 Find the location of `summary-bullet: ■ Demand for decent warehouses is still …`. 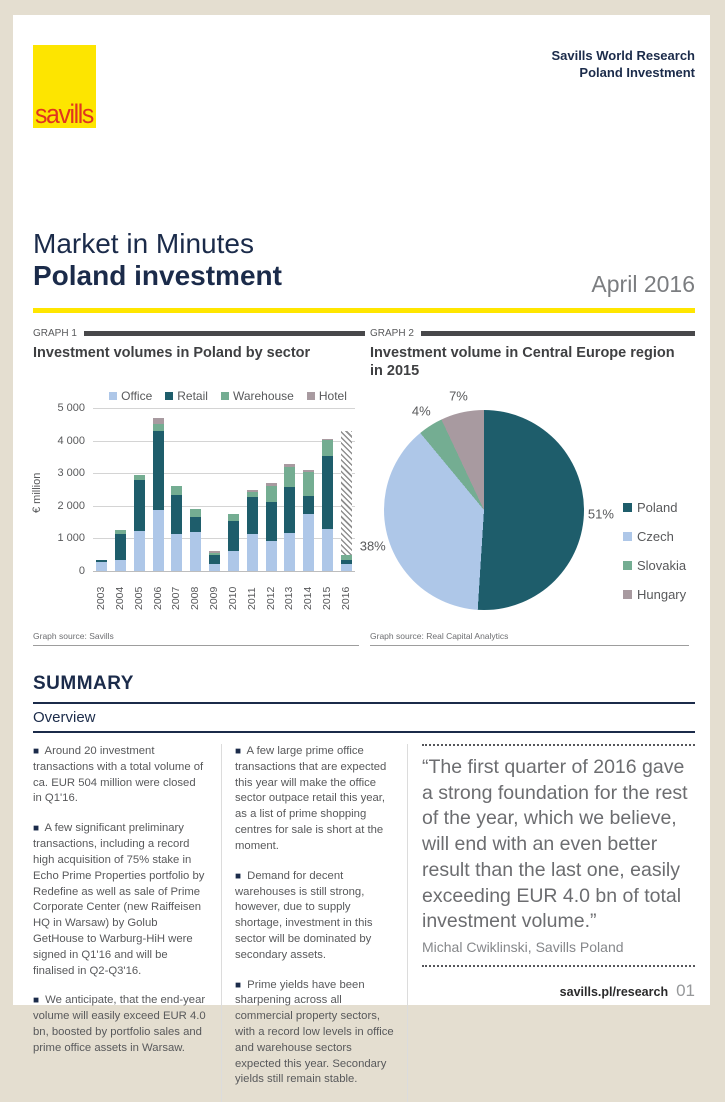

summary-bullet: ■ Demand for decent warehouses is still … is located at coordinates (304, 915).